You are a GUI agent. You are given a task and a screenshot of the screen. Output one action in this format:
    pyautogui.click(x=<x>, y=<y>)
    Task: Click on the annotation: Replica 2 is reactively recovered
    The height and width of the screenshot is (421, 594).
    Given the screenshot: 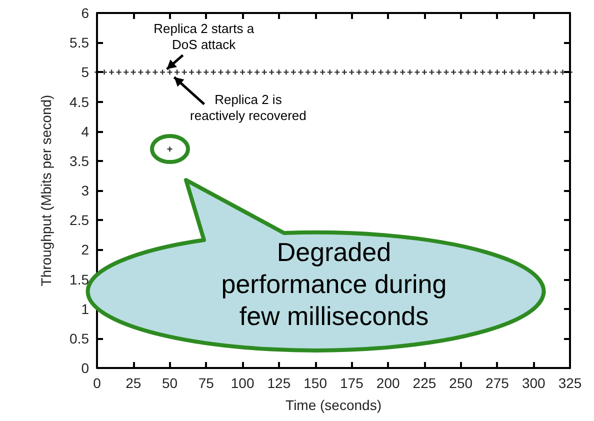 What is the action you would take?
    pyautogui.click(x=248, y=108)
    